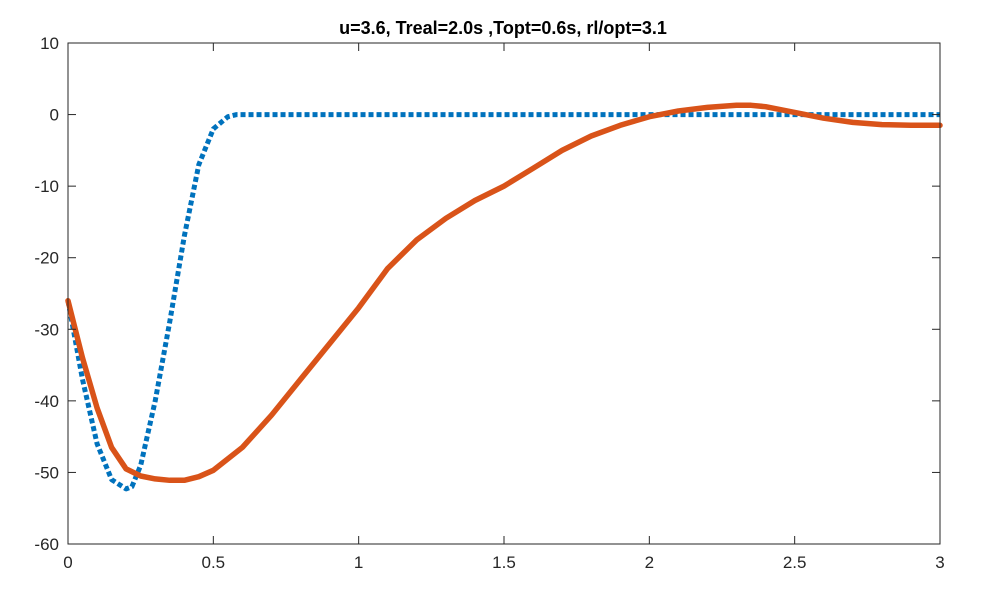  What do you see at coordinates (49, 43) in the screenshot?
I see `y-tick-label: 10` at bounding box center [49, 43].